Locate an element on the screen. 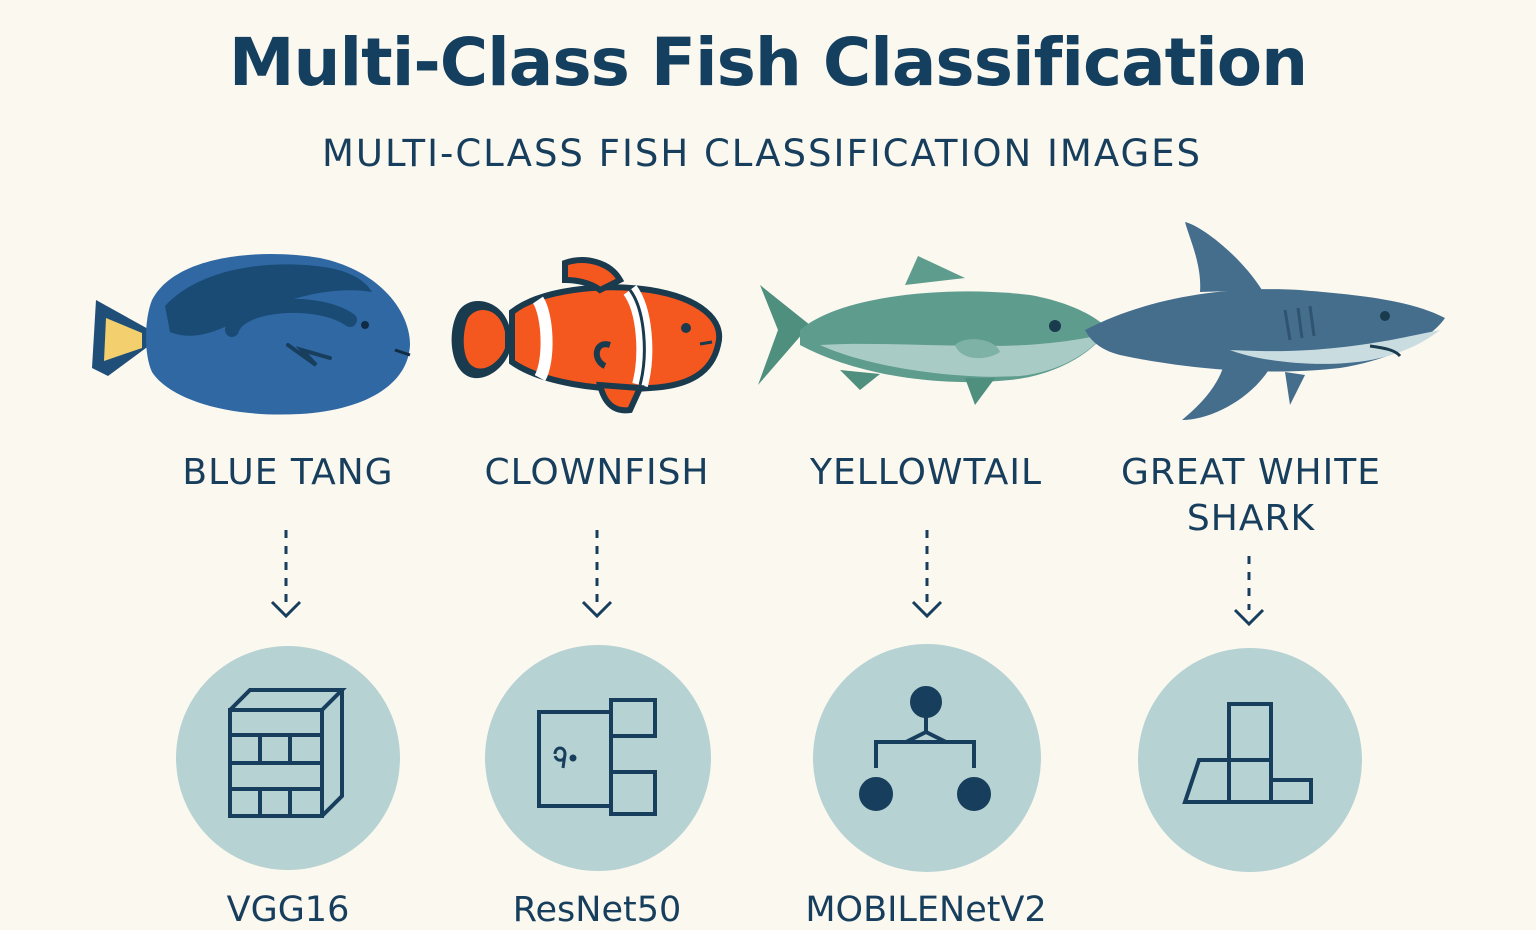  yellowtail-illustration is located at coordinates (933, 330).